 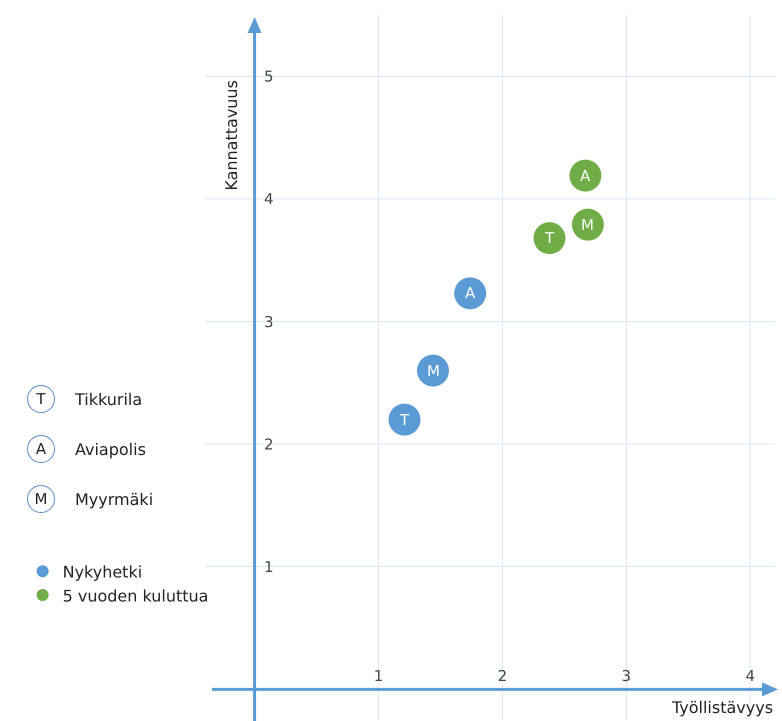 What do you see at coordinates (269, 321) in the screenshot?
I see `y-tick-label: 3` at bounding box center [269, 321].